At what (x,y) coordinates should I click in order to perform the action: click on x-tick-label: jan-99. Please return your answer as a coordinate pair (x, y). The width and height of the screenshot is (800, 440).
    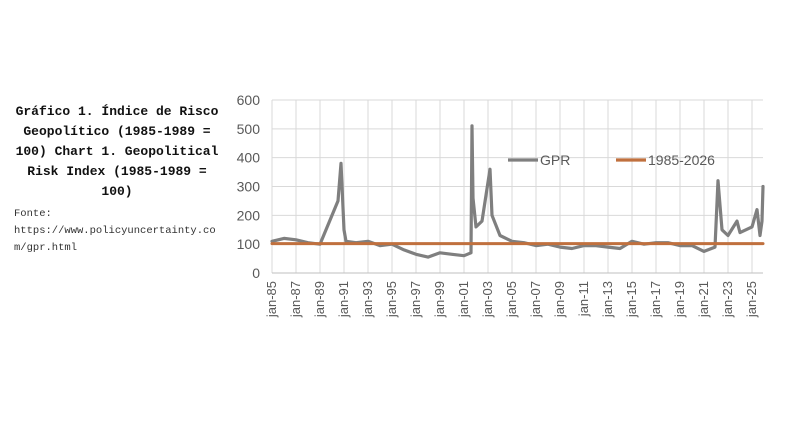
    Looking at the image, I should click on (439, 299).